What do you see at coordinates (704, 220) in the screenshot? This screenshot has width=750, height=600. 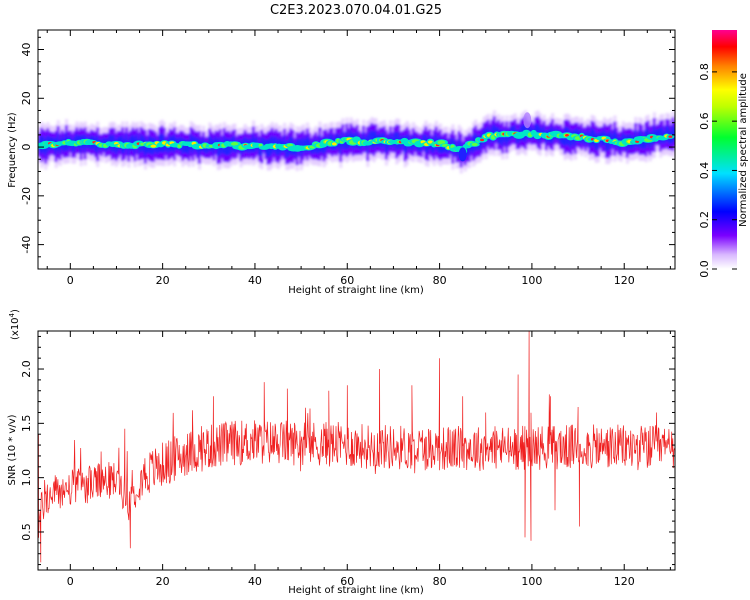 I see `colorbar-tick-label: 0.2` at bounding box center [704, 220].